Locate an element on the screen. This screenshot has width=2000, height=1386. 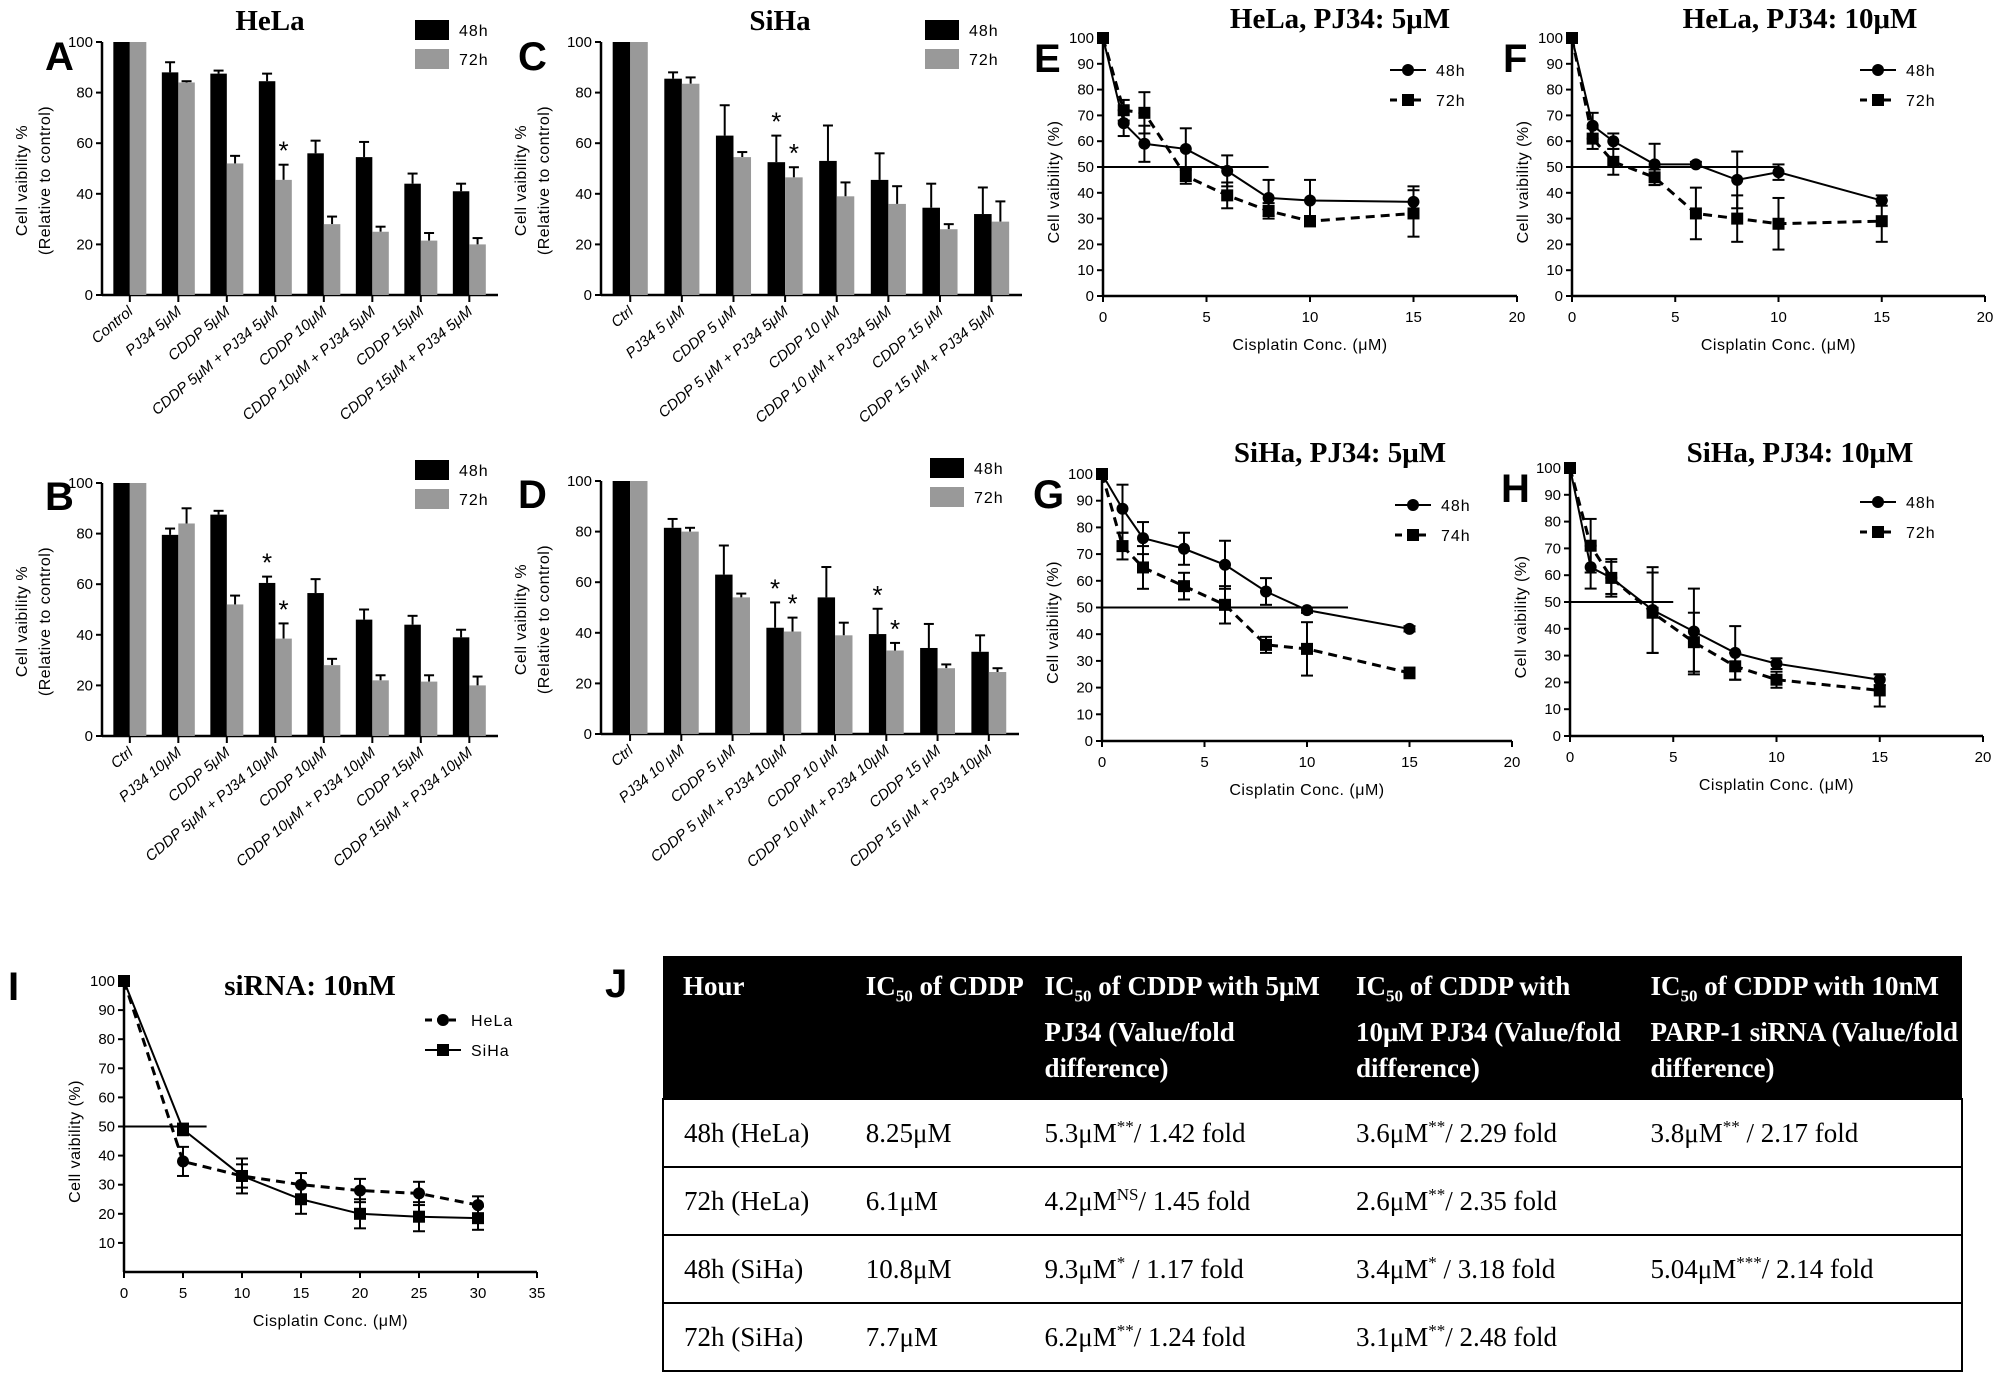
cell-text: / 1.17 fold is located at coordinates (1184, 1269).